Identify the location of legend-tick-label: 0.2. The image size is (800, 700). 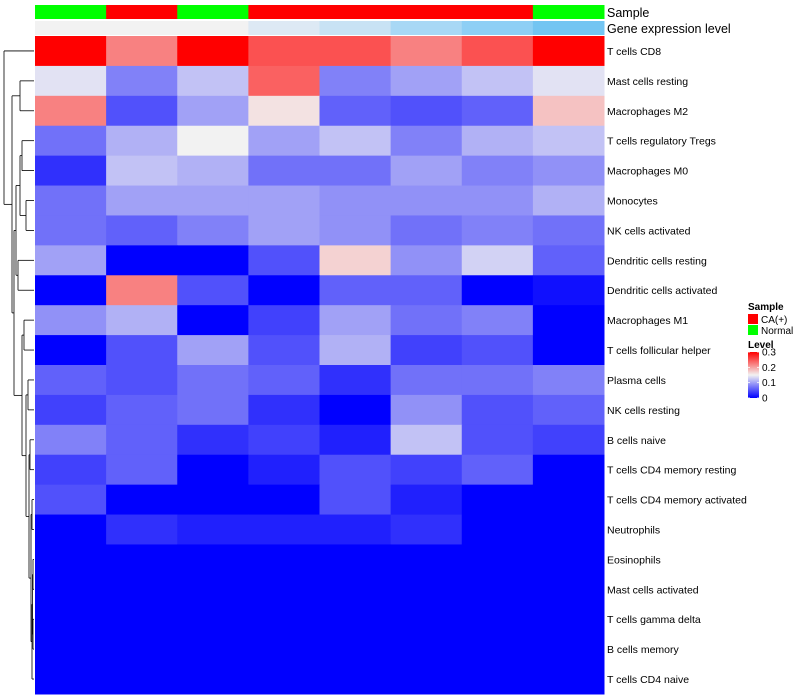
(769, 368).